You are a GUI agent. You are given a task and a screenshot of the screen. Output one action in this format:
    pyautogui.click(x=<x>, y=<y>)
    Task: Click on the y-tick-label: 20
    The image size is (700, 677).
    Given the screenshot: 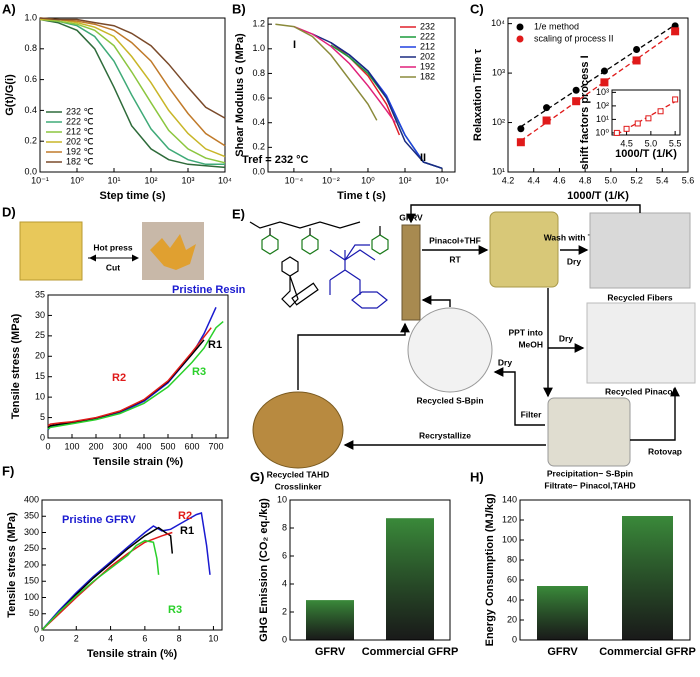 What is the action you would take?
    pyautogui.click(x=40, y=356)
    